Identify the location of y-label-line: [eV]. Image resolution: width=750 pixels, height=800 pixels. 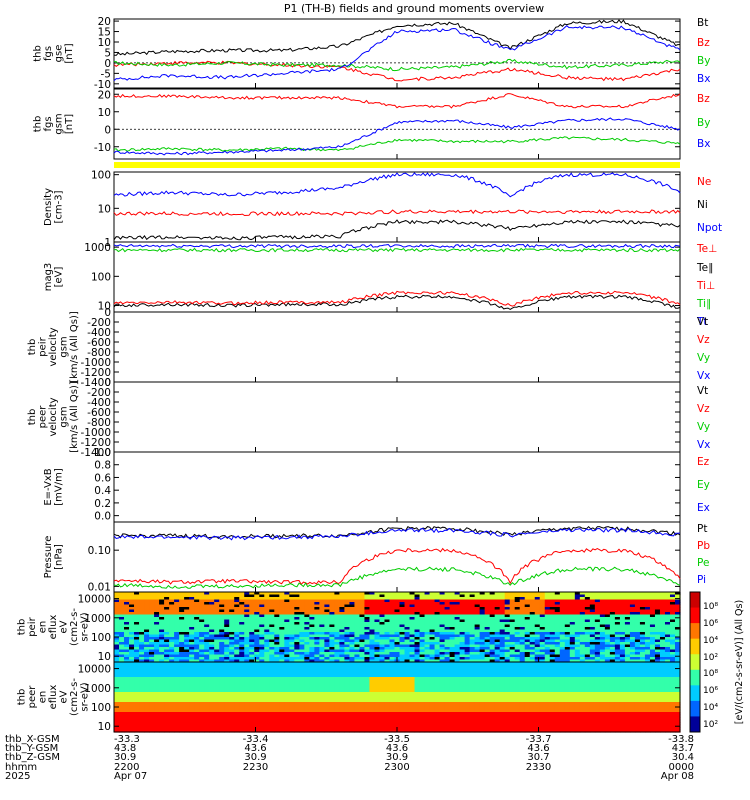
(58, 277).